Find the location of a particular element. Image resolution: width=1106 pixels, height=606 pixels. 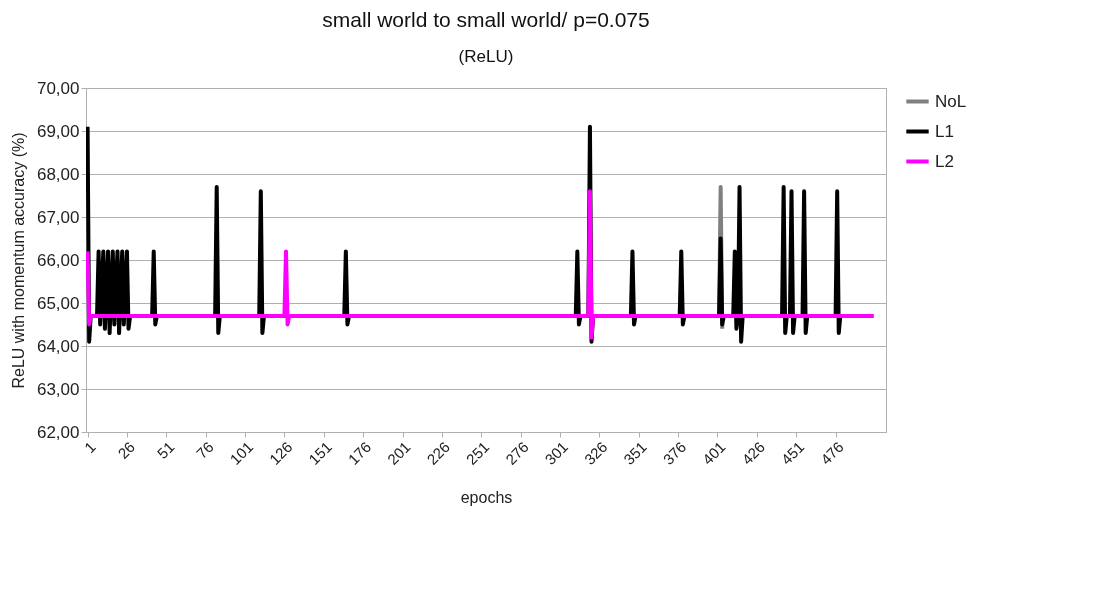

x-tick-label: 101 is located at coordinates (241, 453).